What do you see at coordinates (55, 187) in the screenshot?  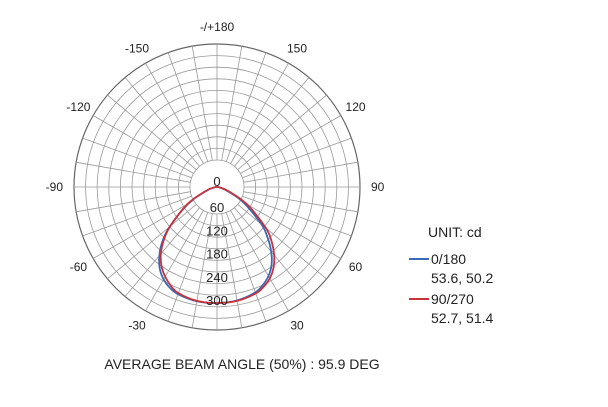 I see `angle-tick-label: -90` at bounding box center [55, 187].